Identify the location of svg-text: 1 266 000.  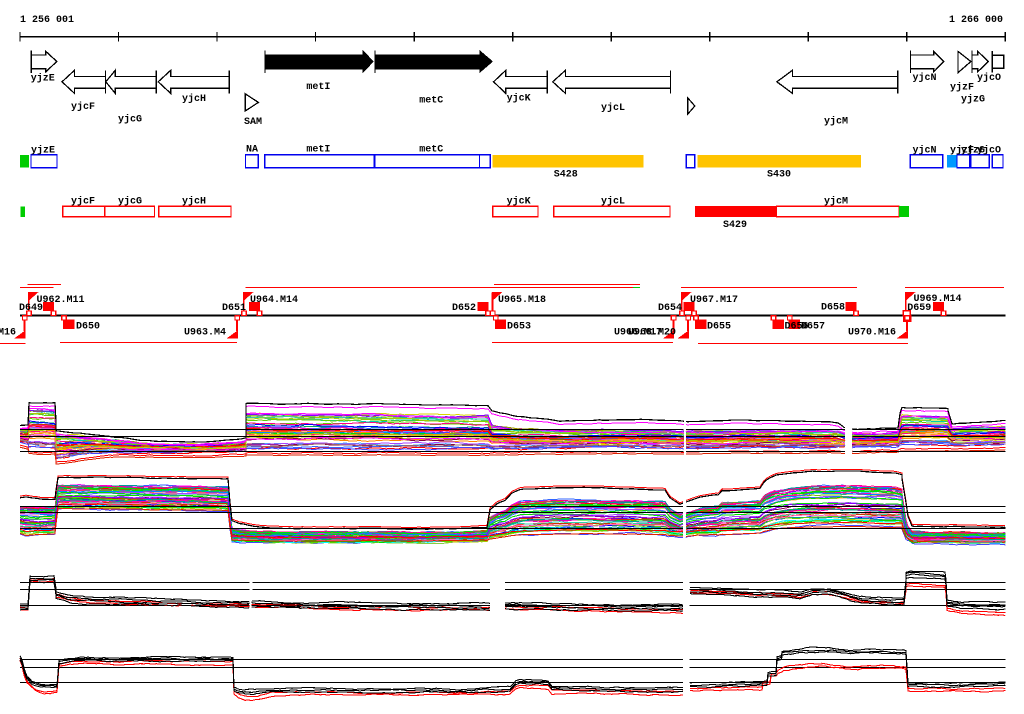
(976, 20).